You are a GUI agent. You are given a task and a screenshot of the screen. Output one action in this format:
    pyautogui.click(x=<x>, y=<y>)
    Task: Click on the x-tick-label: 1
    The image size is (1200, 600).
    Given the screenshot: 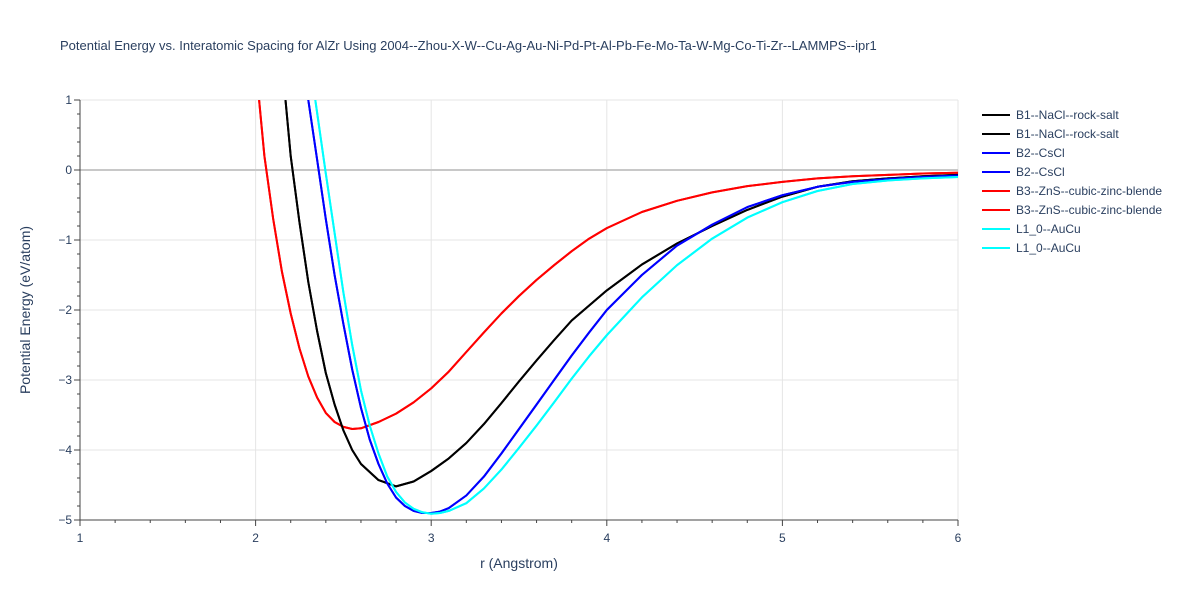 What is the action you would take?
    pyautogui.click(x=80, y=538)
    